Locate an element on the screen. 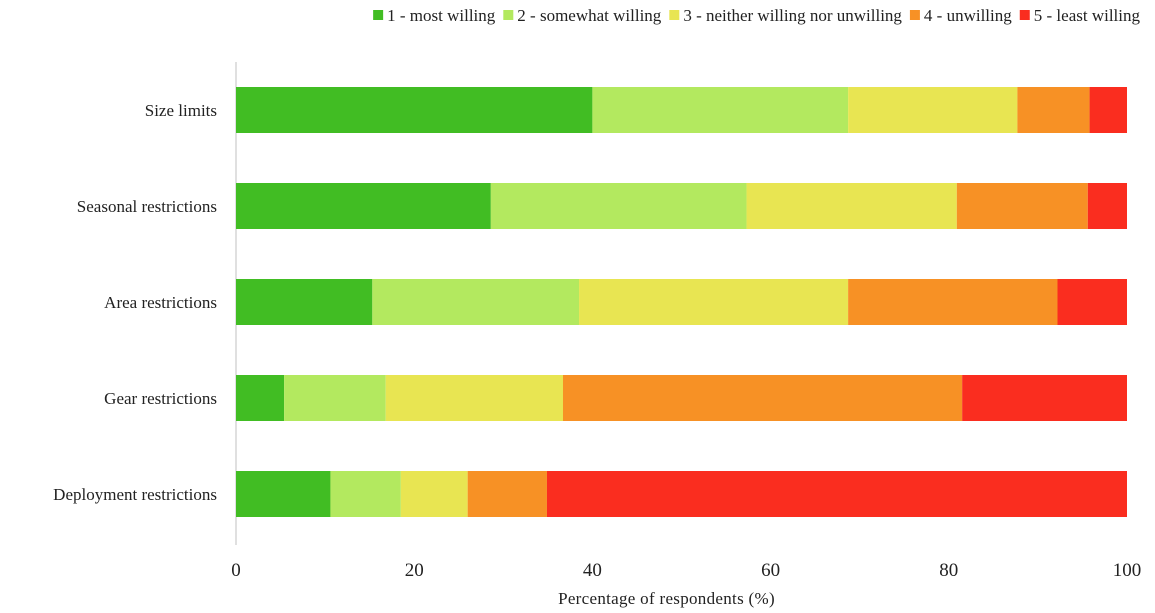  category-label: Size limits is located at coordinates (181, 110).